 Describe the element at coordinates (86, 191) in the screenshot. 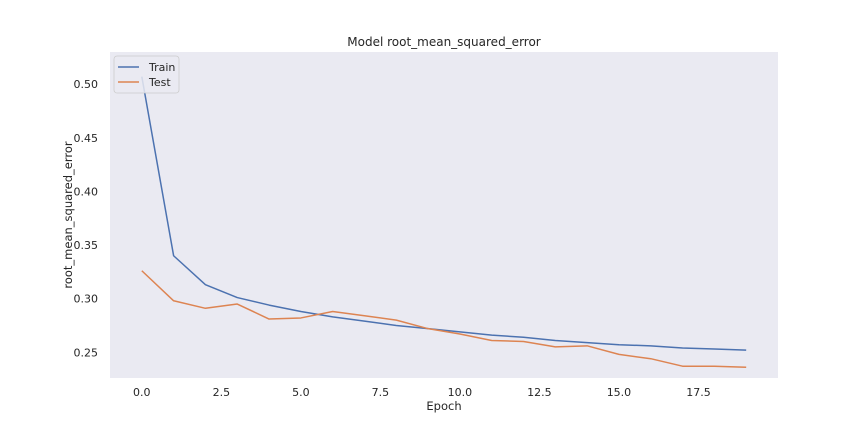

I see `y-tick-label: 0.40` at that location.